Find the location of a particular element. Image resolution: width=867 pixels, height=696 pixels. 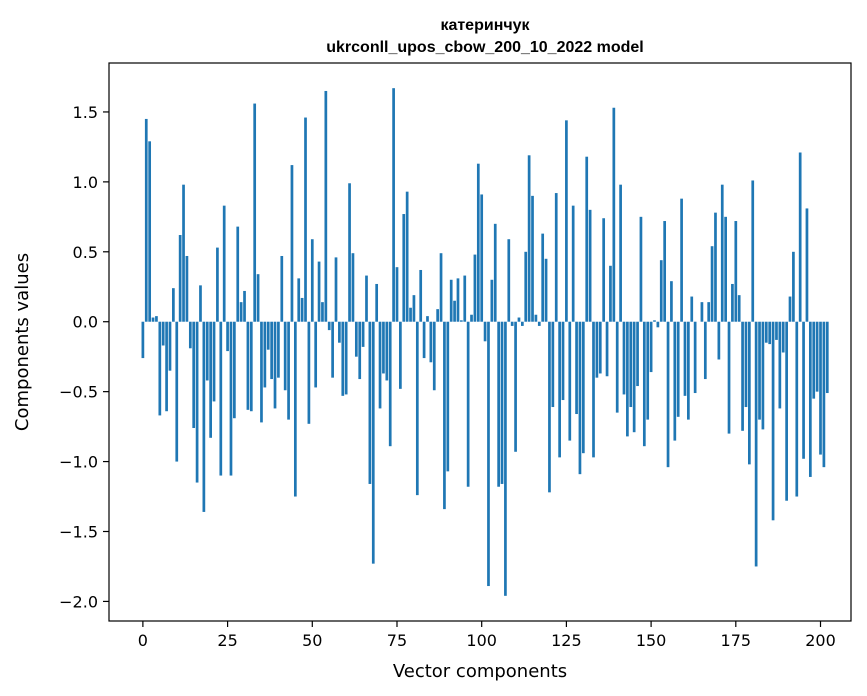

x-tick-label: 150 is located at coordinates (651, 640).